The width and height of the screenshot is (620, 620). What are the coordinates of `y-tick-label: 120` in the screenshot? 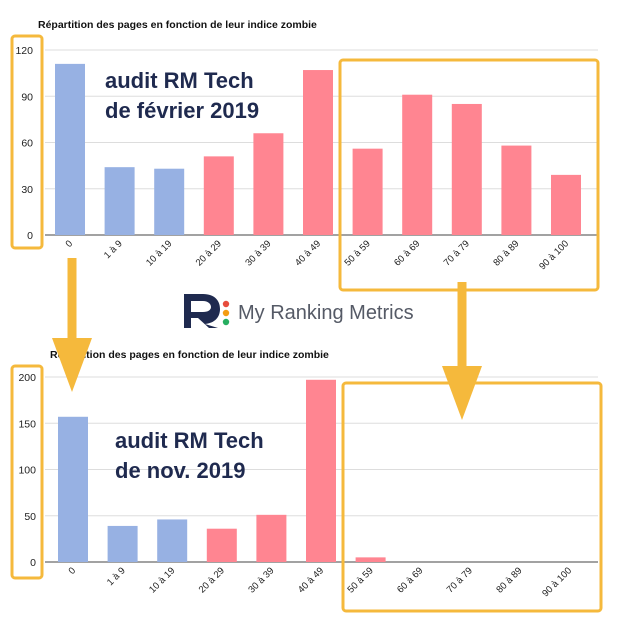 It's located at (24, 51).